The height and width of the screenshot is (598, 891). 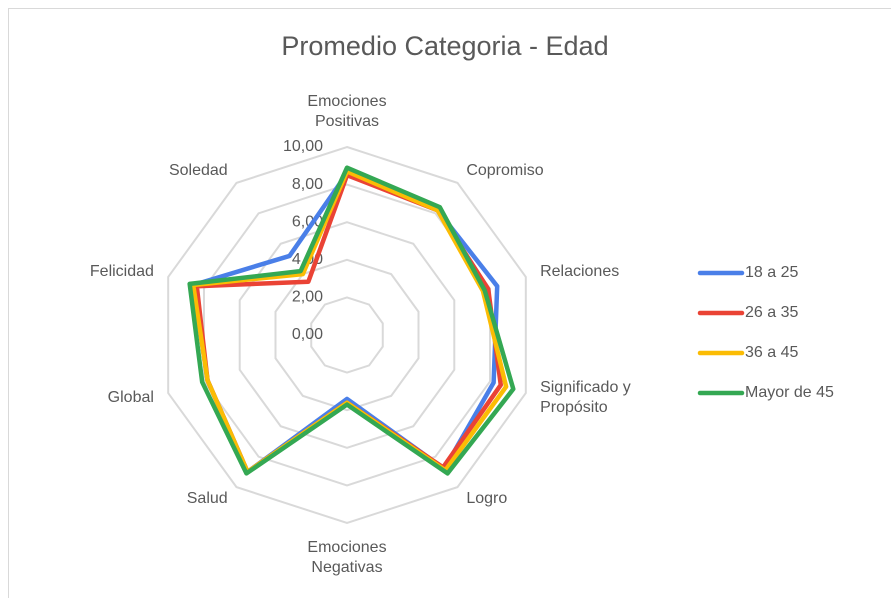 What do you see at coordinates (198, 170) in the screenshot?
I see `category-label: Soledad` at bounding box center [198, 170].